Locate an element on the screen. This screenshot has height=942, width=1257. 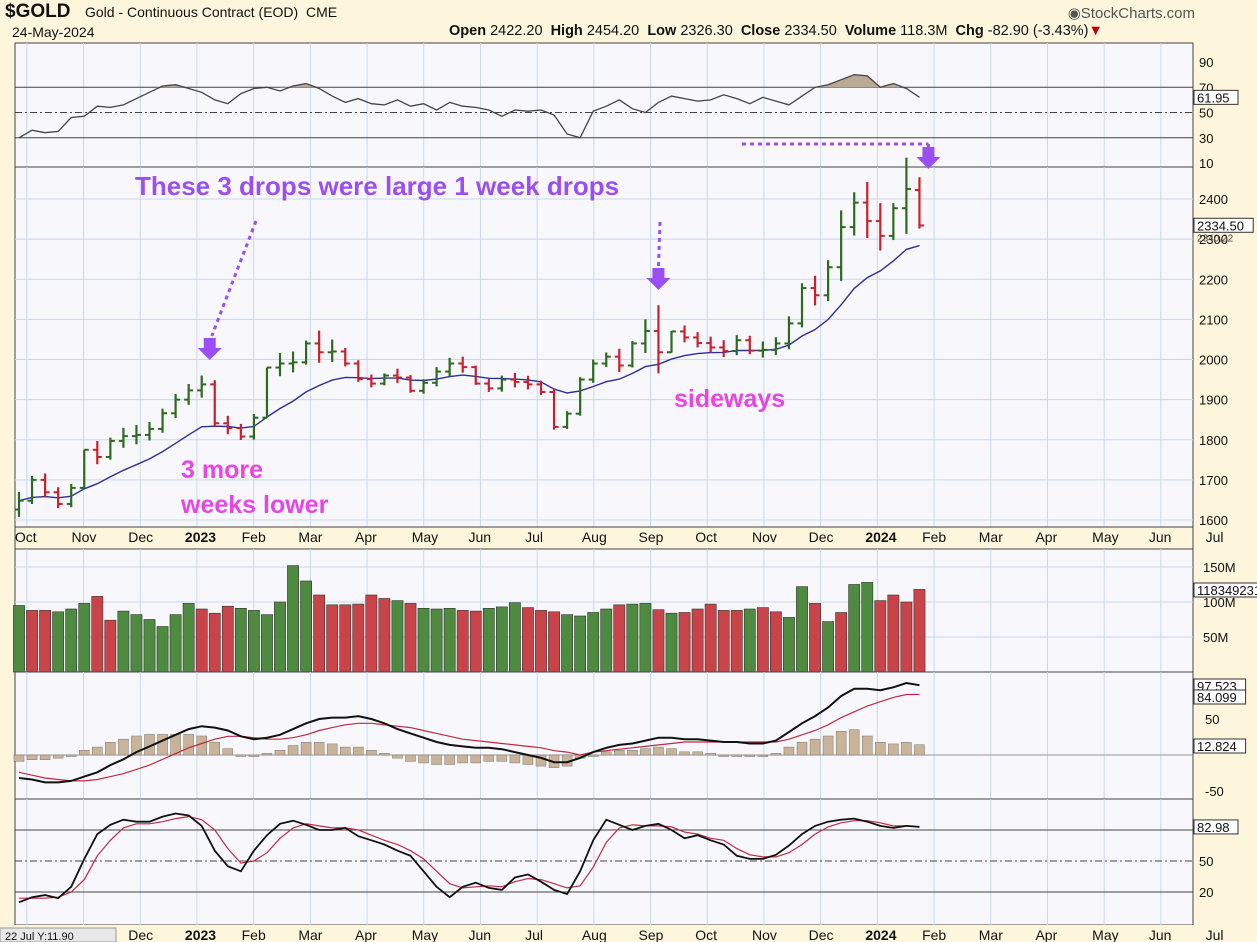
macd-frame is located at coordinates (604, 735).